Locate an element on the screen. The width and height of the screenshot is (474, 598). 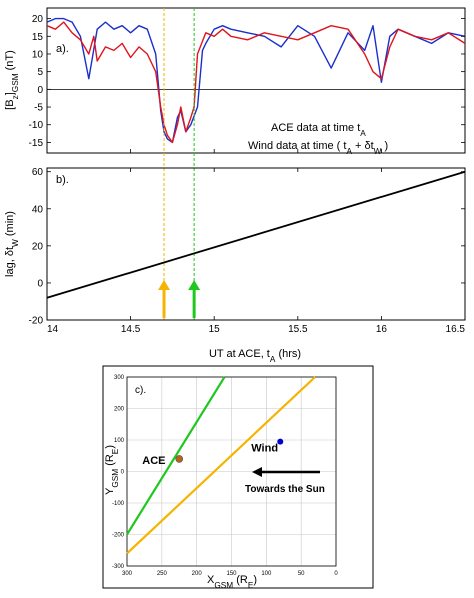
panel-b-xlabel: UT at ACE, tA (hrs) is located at coordinates (255, 356).